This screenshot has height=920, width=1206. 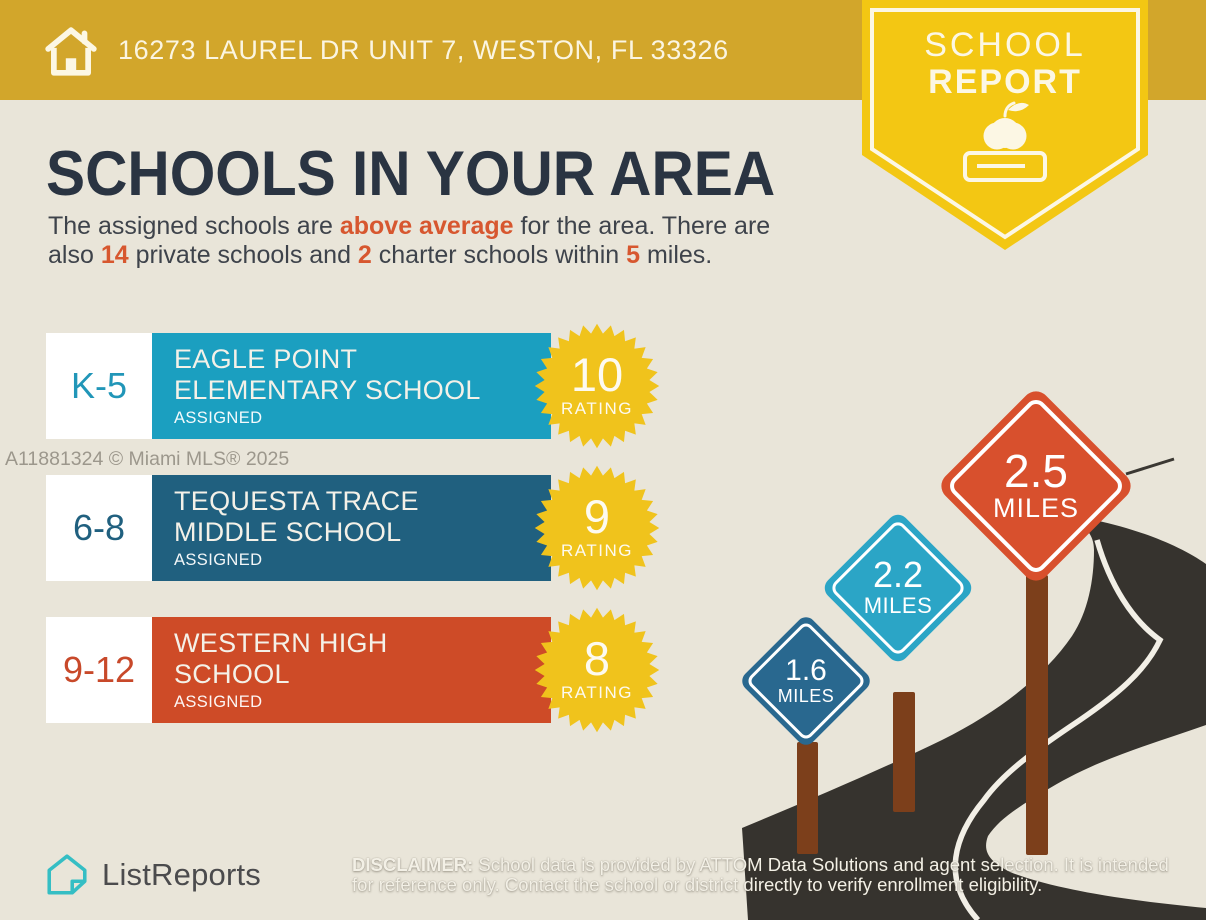 I want to click on school-bar: EAGLE POINT ELEMENTARY SCHOOL ASSIGNED, so click(x=351, y=386).